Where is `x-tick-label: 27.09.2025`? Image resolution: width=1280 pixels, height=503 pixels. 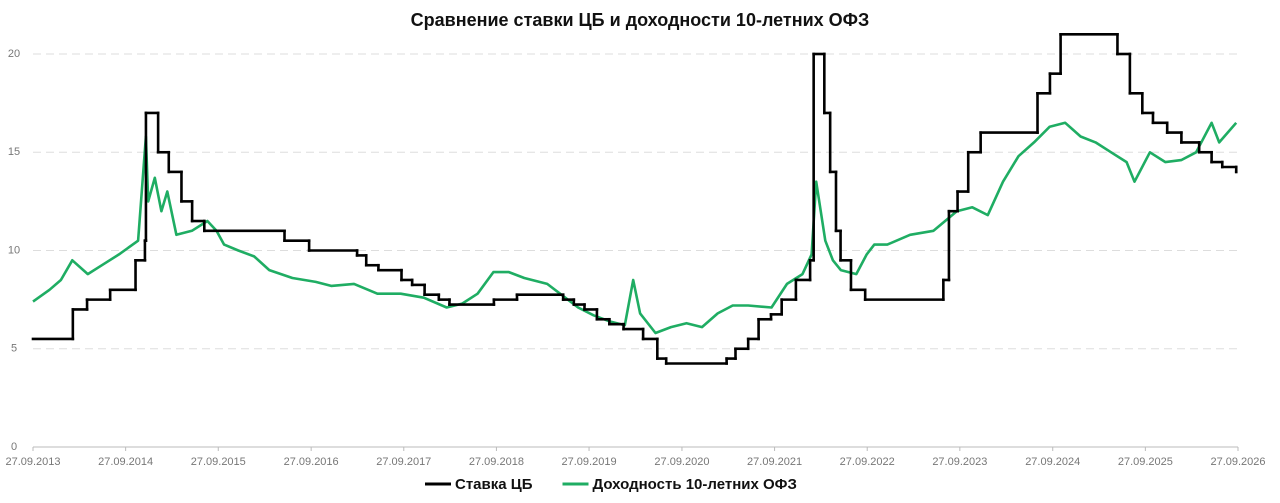 x-tick-label: 27.09.2025 is located at coordinates (1145, 462).